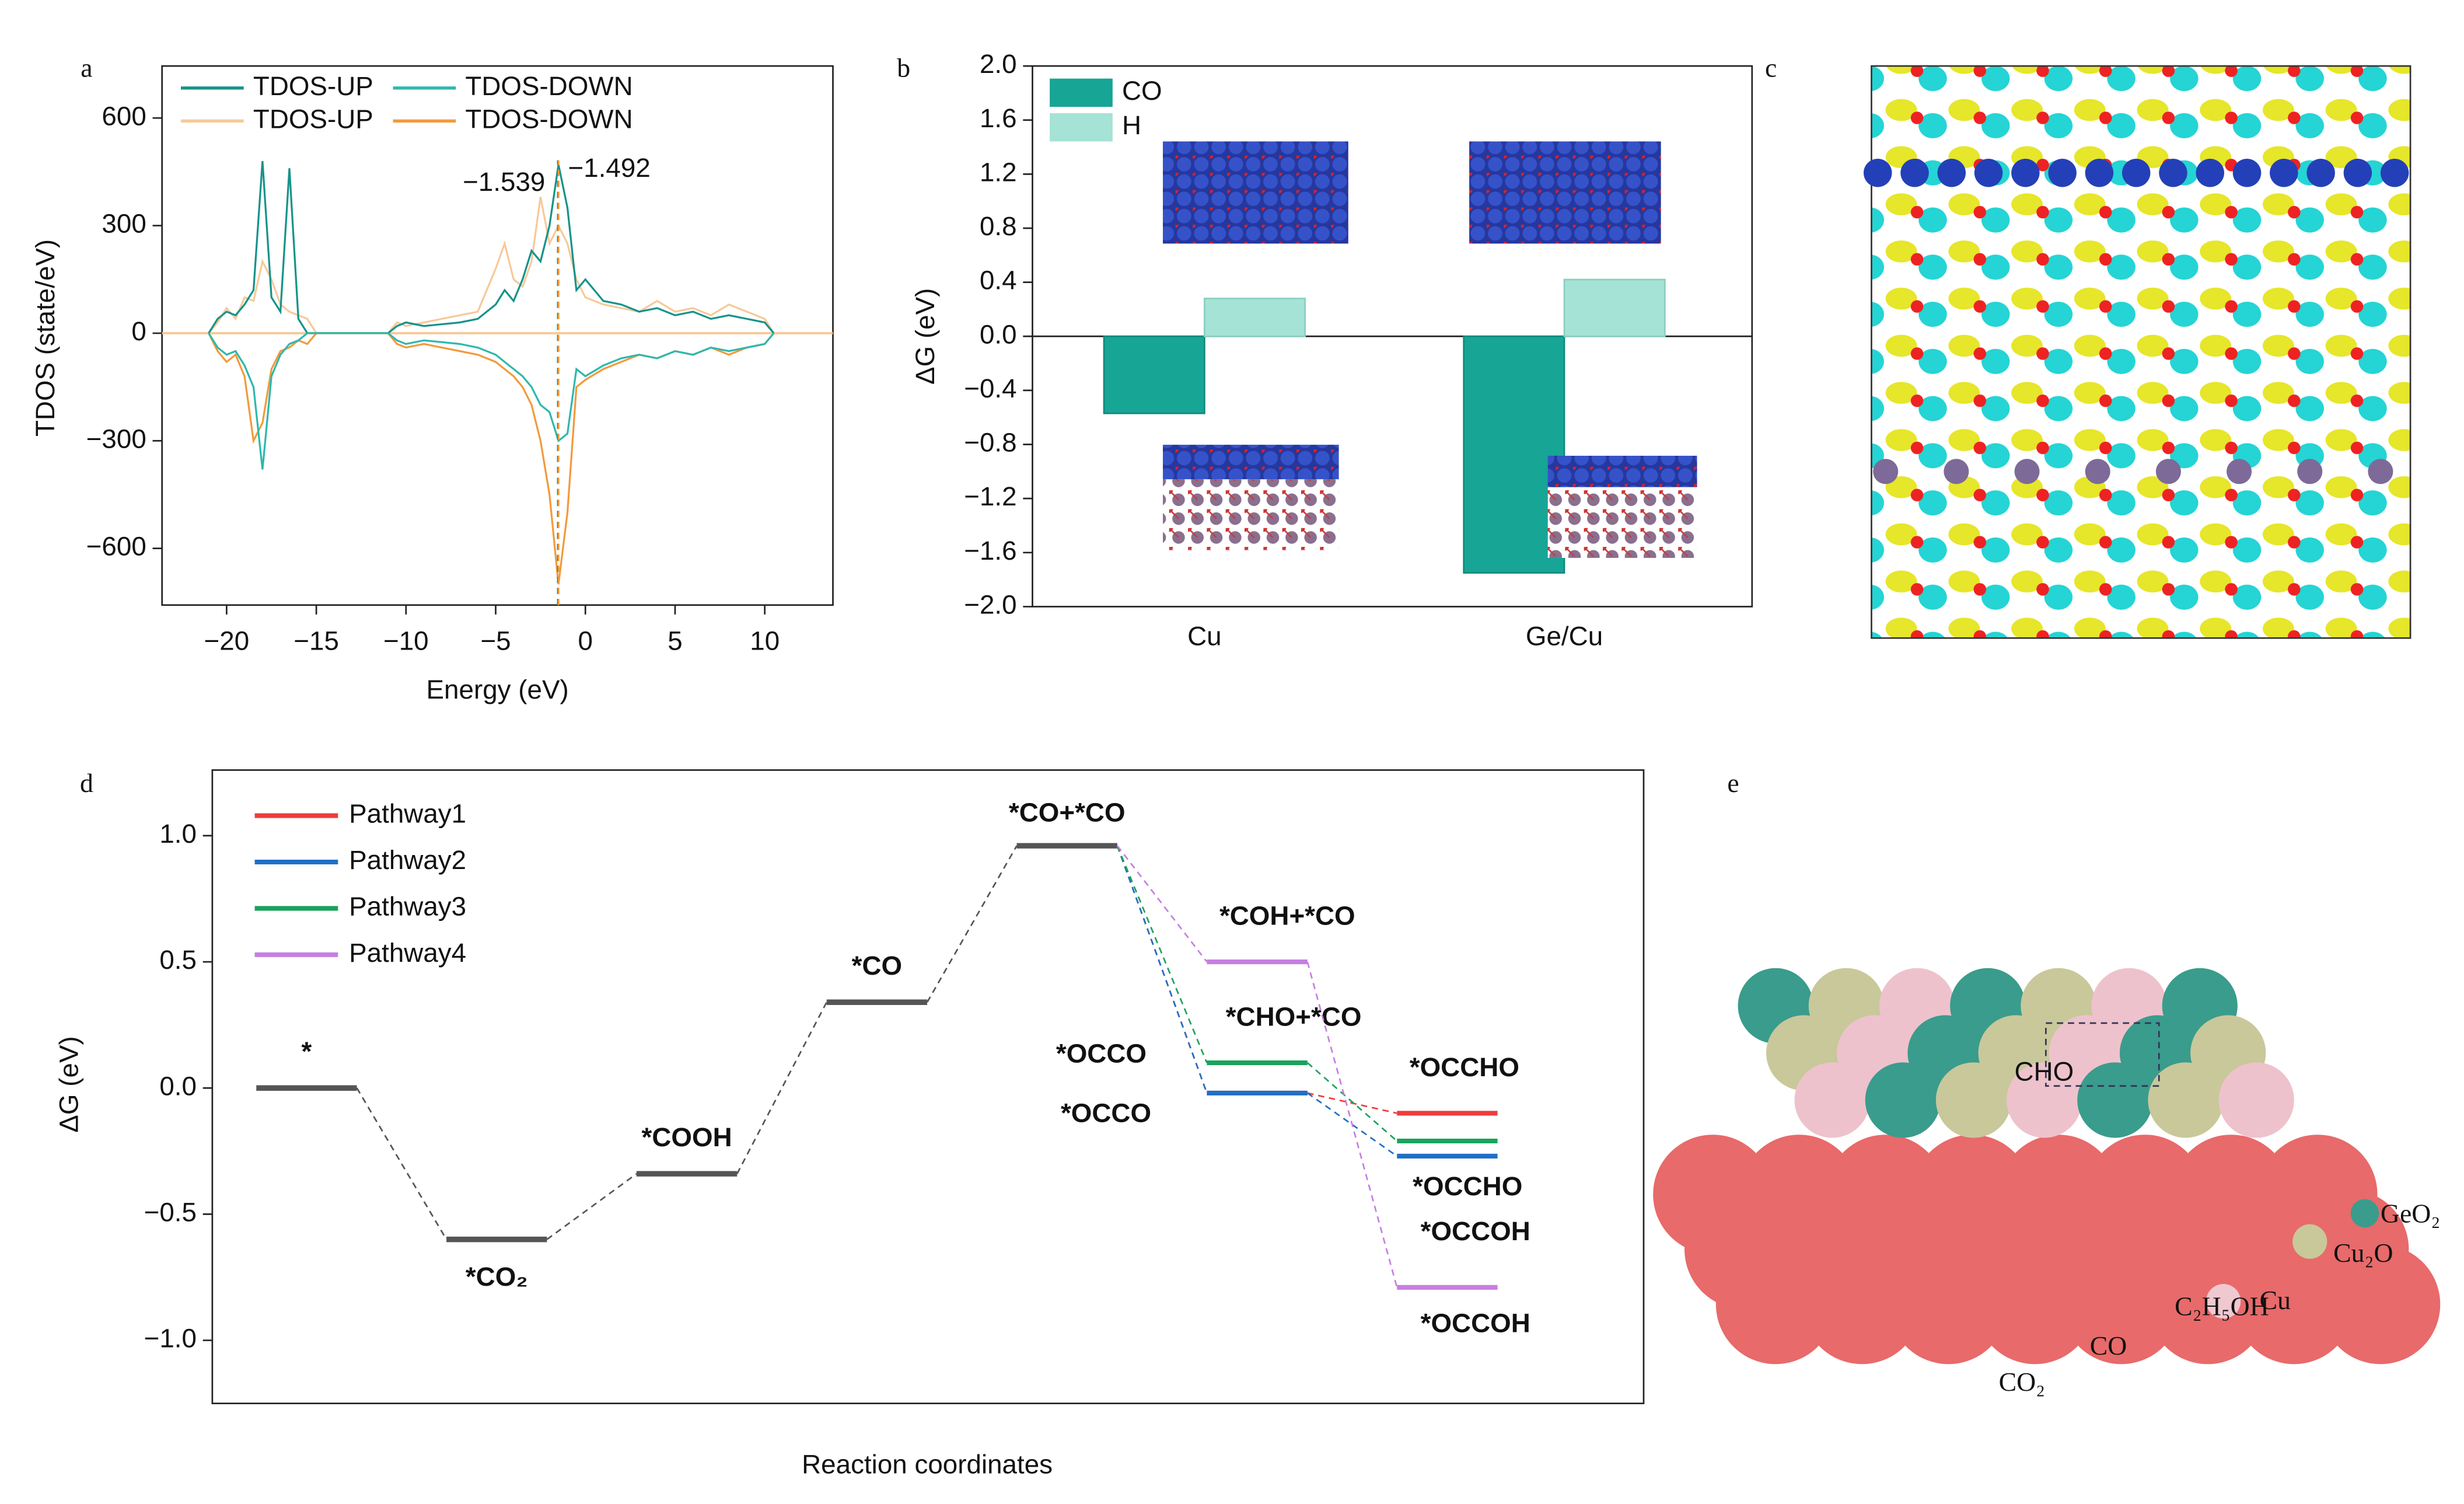 The image size is (2464, 1504). I want to click on y-tick-label: 300, so click(124, 224).